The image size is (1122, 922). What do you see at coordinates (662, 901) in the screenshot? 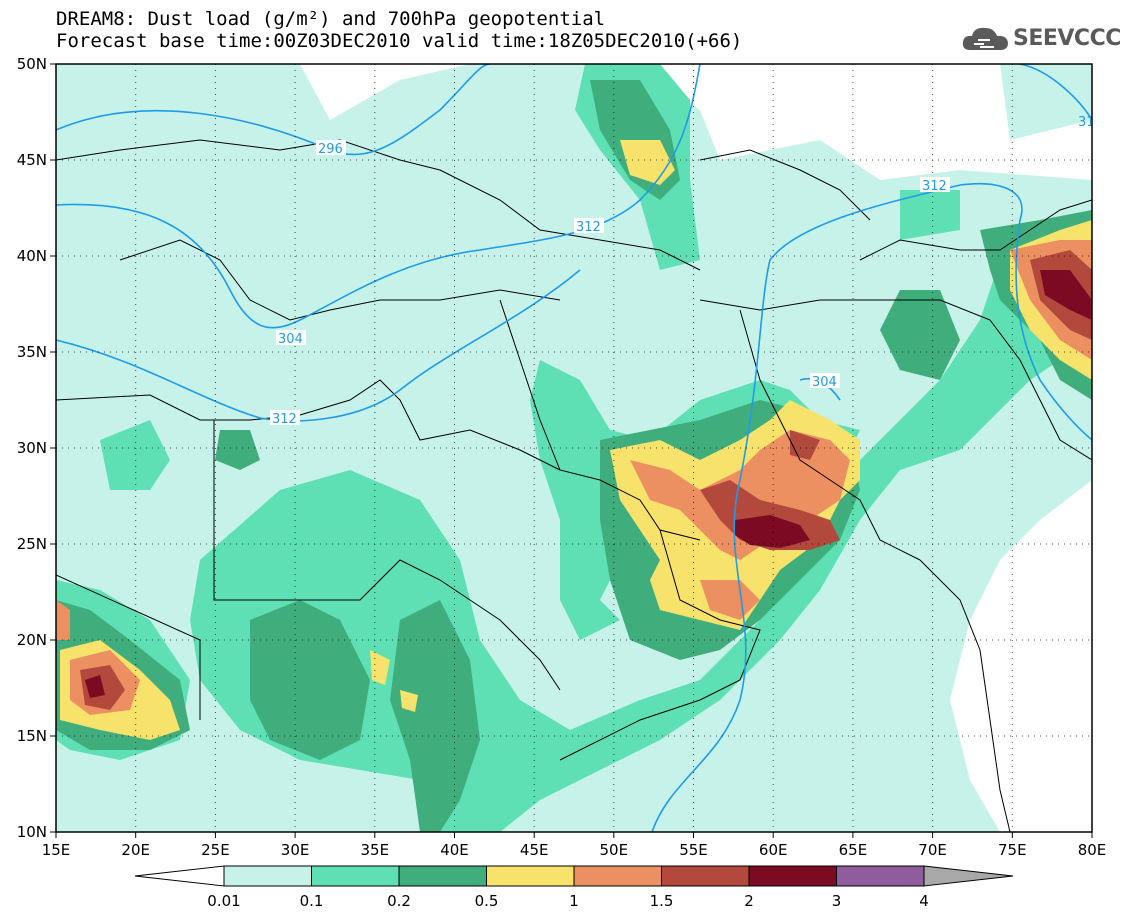
I see `colorbar-label-5: 1.5` at bounding box center [662, 901].